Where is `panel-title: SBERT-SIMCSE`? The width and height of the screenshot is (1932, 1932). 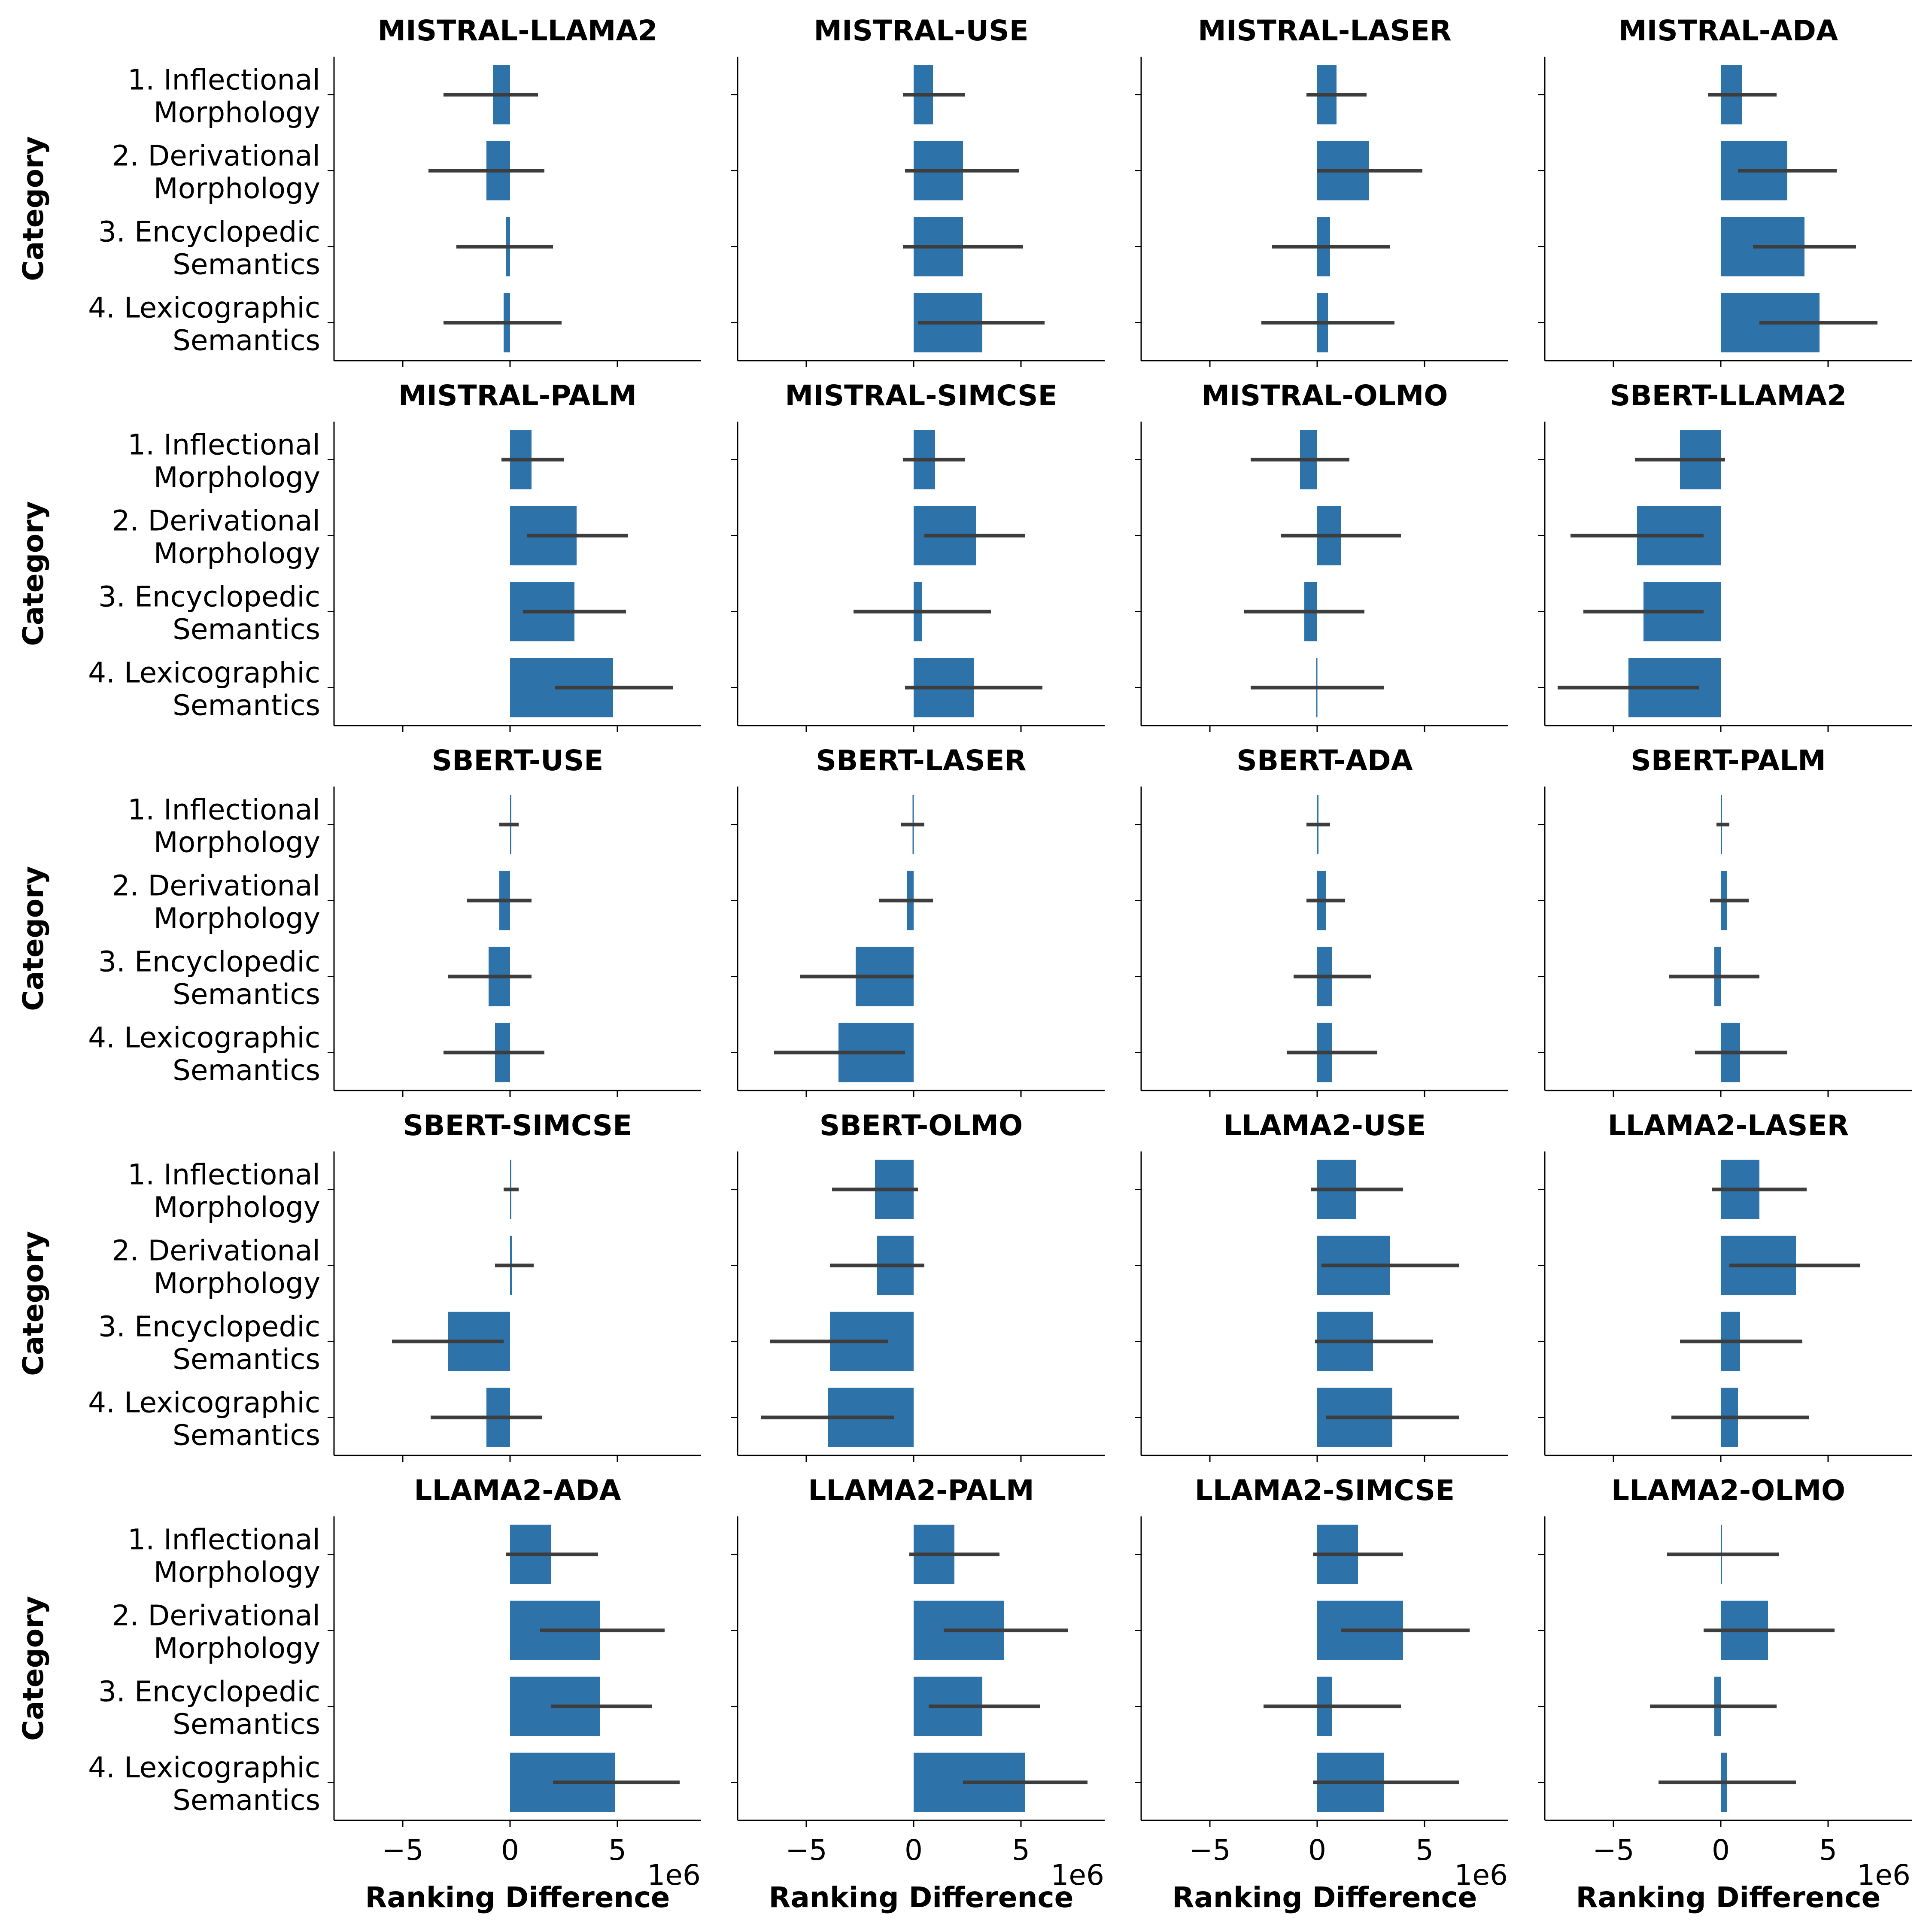
panel-title: SBERT-SIMCSE is located at coordinates (517, 1125).